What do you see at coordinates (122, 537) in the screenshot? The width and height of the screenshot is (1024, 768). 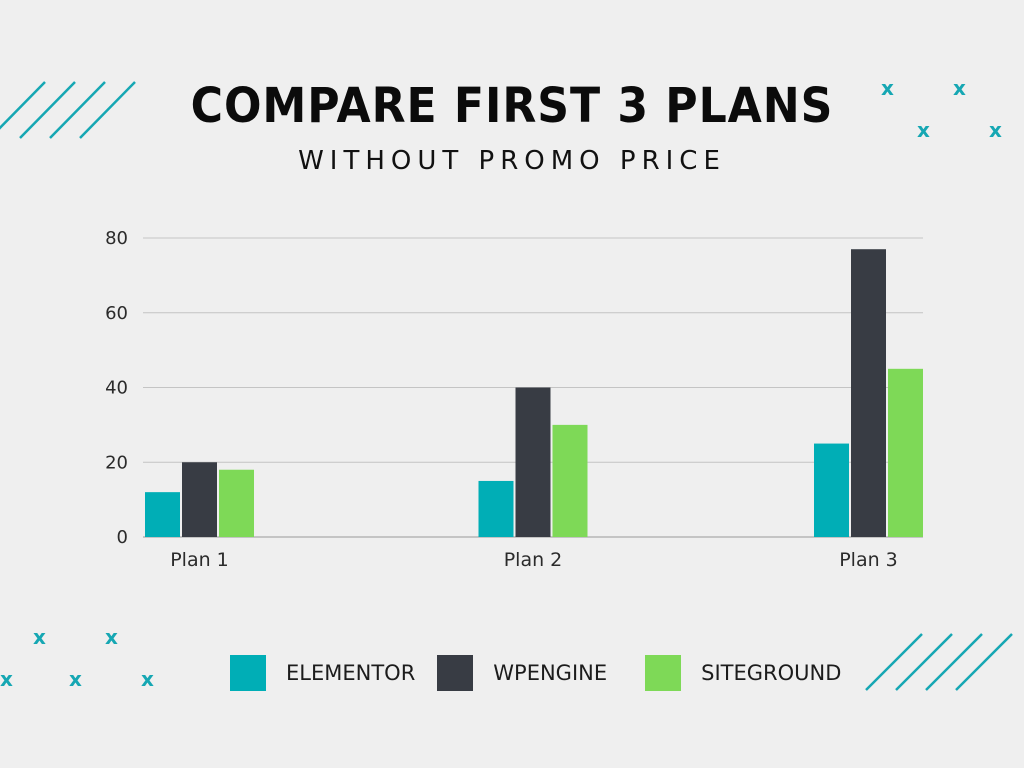 I see `y-tick-label: 0` at bounding box center [122, 537].